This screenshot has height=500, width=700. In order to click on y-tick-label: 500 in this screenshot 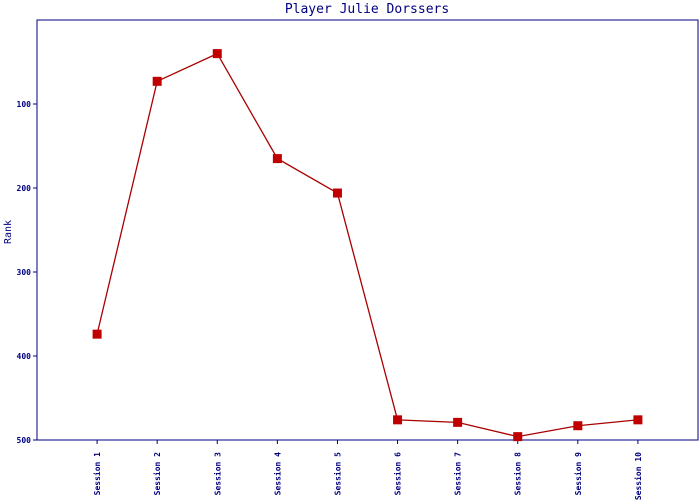, I will do `click(24, 440)`.